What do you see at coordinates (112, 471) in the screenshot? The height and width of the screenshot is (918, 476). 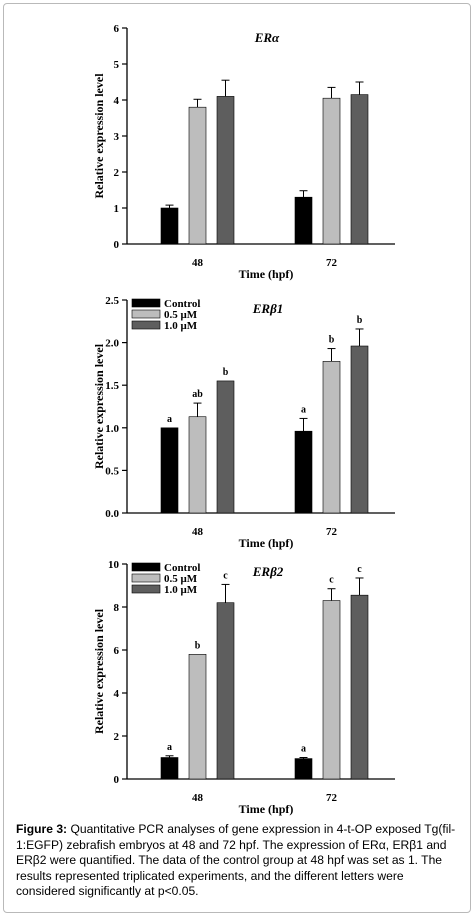 I see `y-tick-label: 0.5` at bounding box center [112, 471].